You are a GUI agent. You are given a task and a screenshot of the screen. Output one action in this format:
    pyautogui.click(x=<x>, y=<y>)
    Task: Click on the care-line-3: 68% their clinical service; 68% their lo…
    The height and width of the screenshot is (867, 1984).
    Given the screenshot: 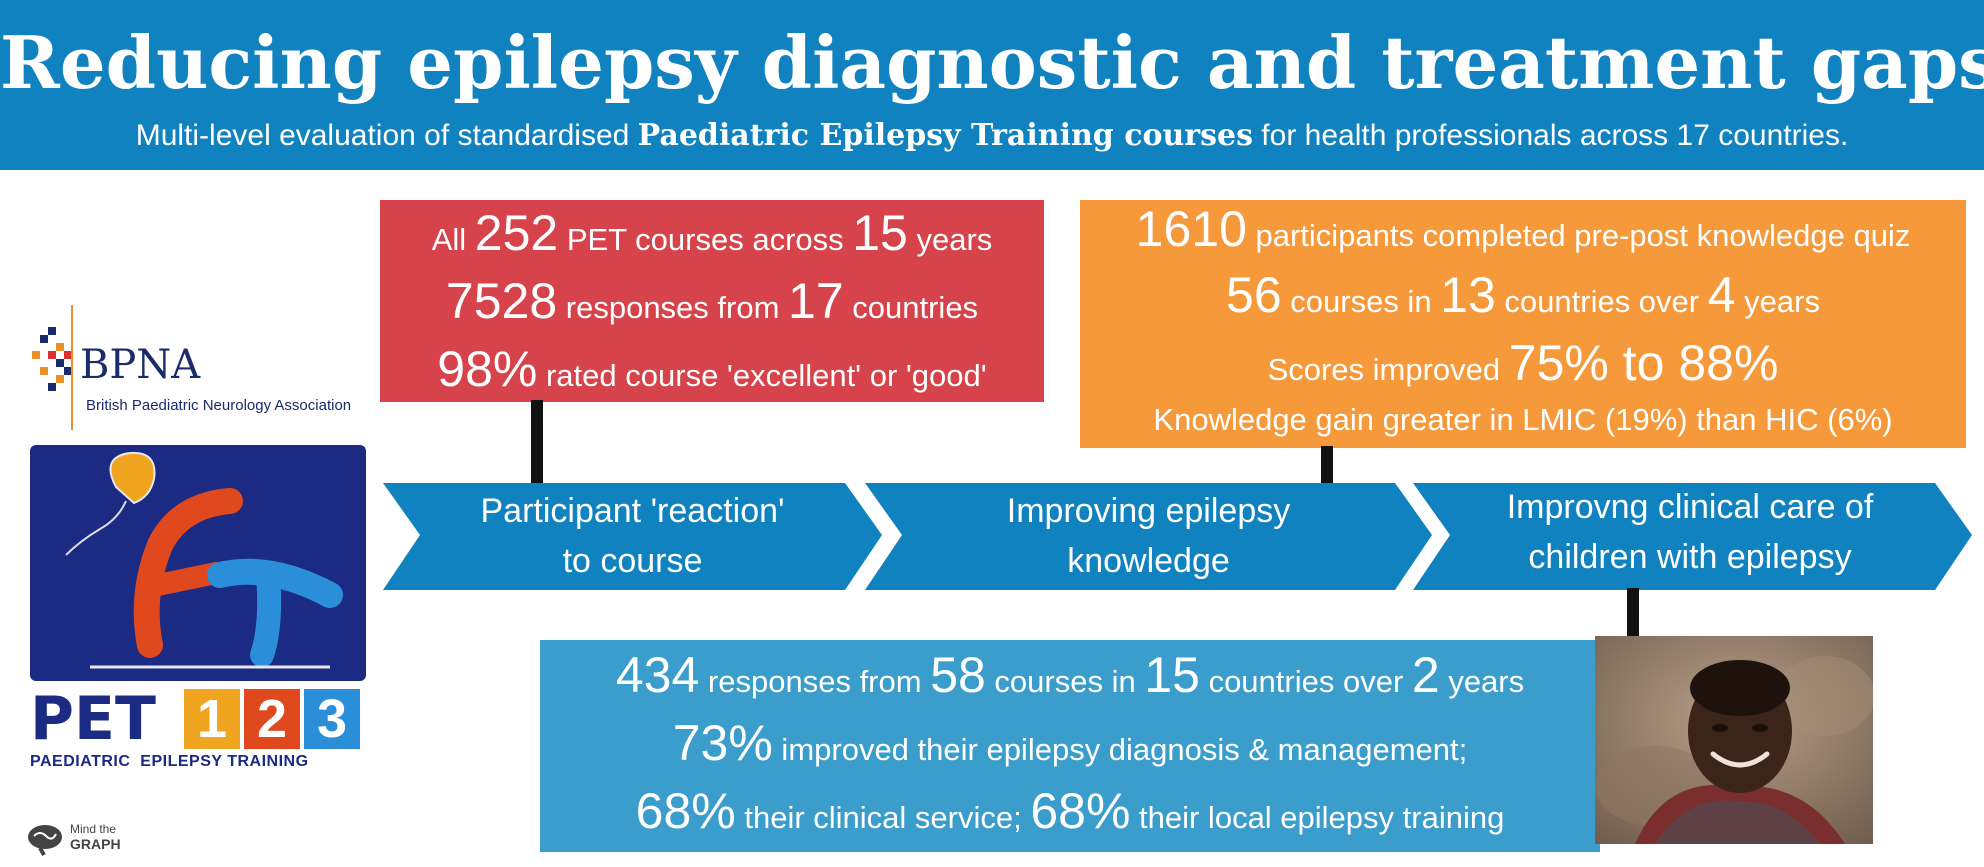 What is the action you would take?
    pyautogui.click(x=1070, y=811)
    